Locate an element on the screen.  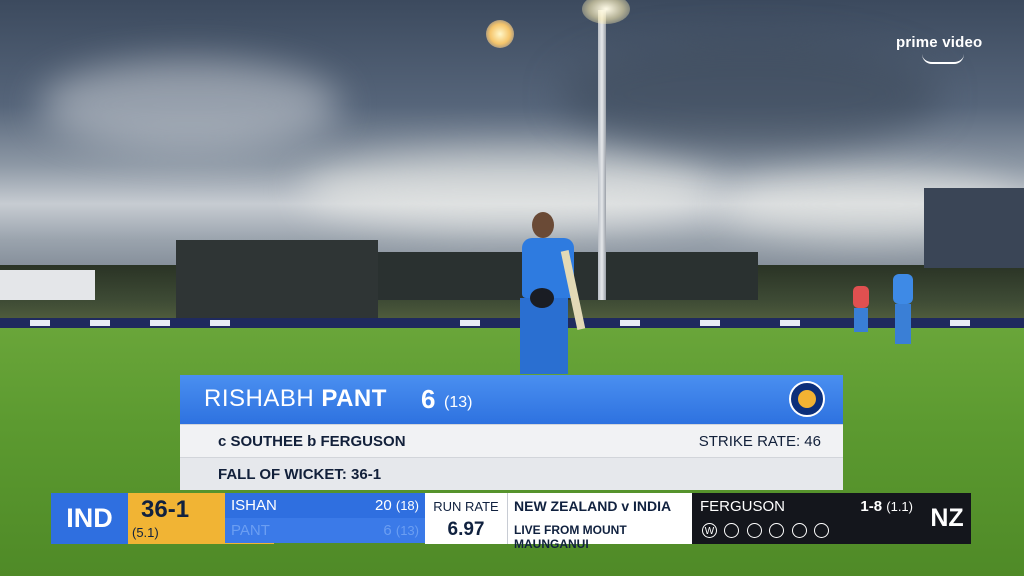
pavilion-stand is located at coordinates (277, 280).